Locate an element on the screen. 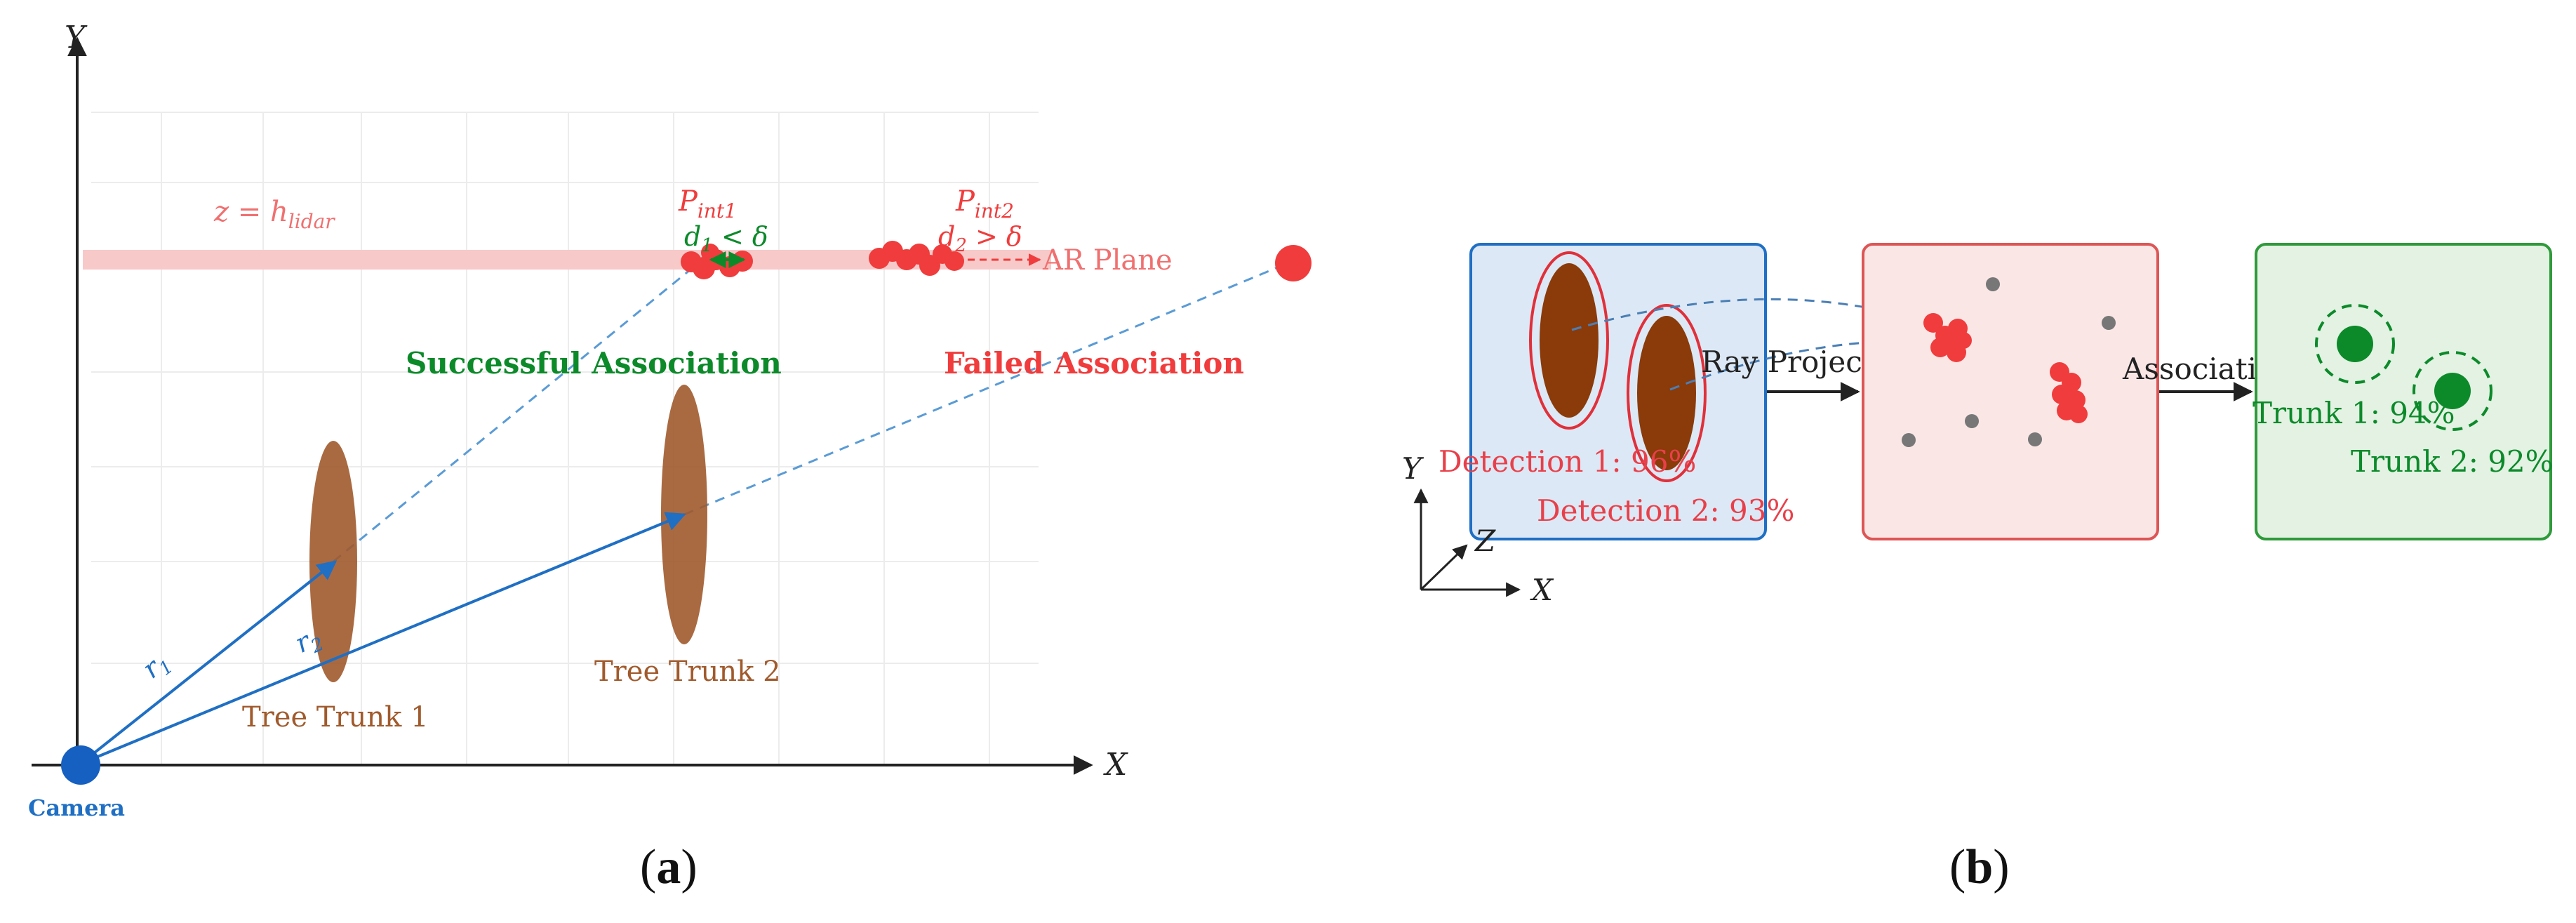  trunk-1-range is located at coordinates (2355, 344).